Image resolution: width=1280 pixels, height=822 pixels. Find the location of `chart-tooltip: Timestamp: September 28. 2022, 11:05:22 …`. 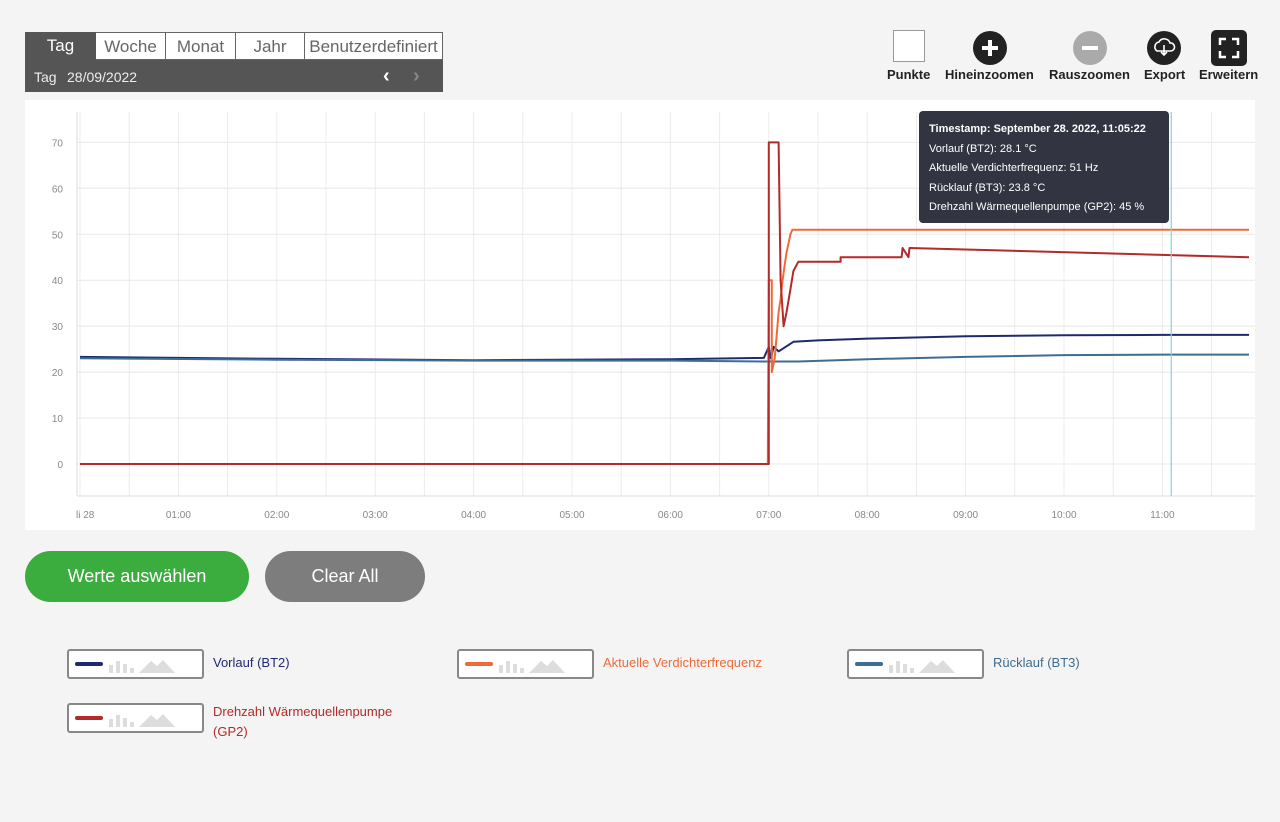

chart-tooltip: Timestamp: September 28. 2022, 11:05:22 … is located at coordinates (1044, 167).